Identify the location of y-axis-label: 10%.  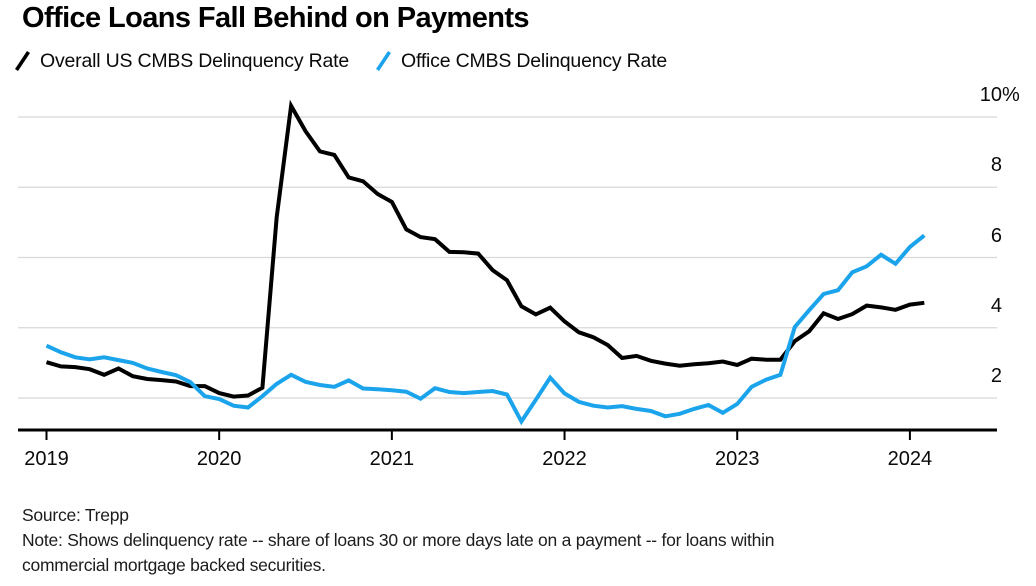
(999, 95).